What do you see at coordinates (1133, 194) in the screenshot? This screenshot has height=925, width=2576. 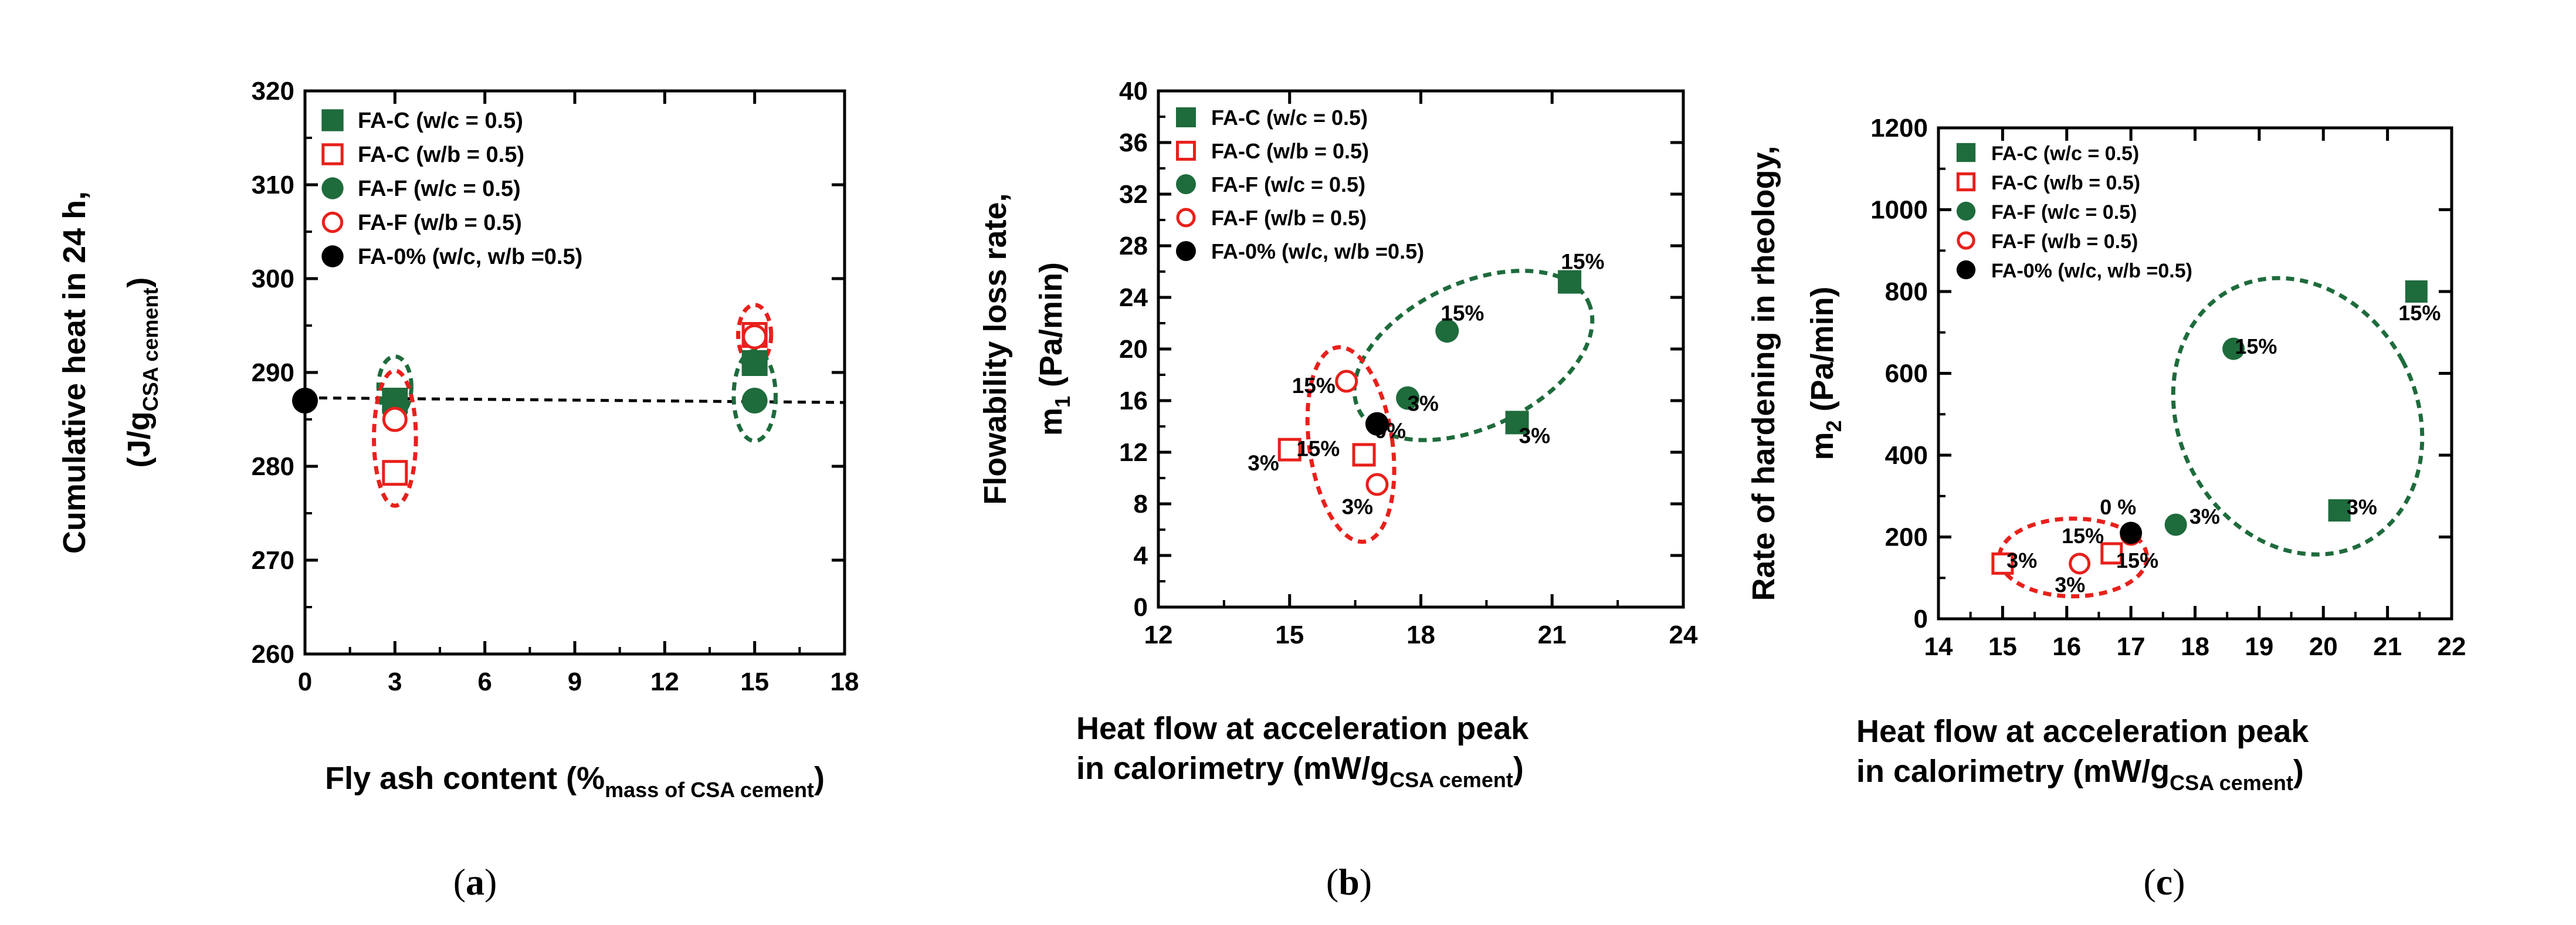 I see `y-tick-label: 32` at bounding box center [1133, 194].